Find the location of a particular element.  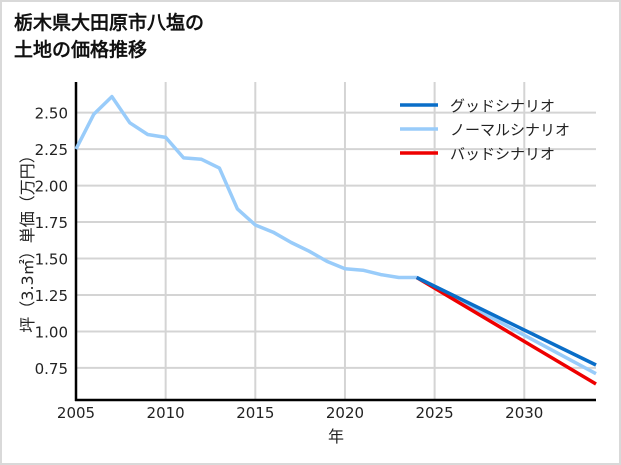

y-tick-label: 2.50 is located at coordinates (51, 114).